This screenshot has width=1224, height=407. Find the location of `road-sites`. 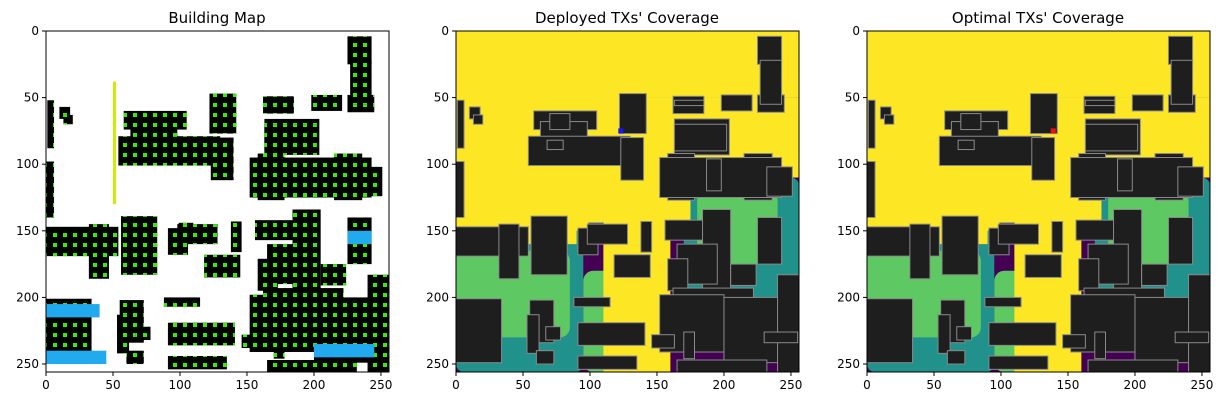

road-sites is located at coordinates (114, 143).